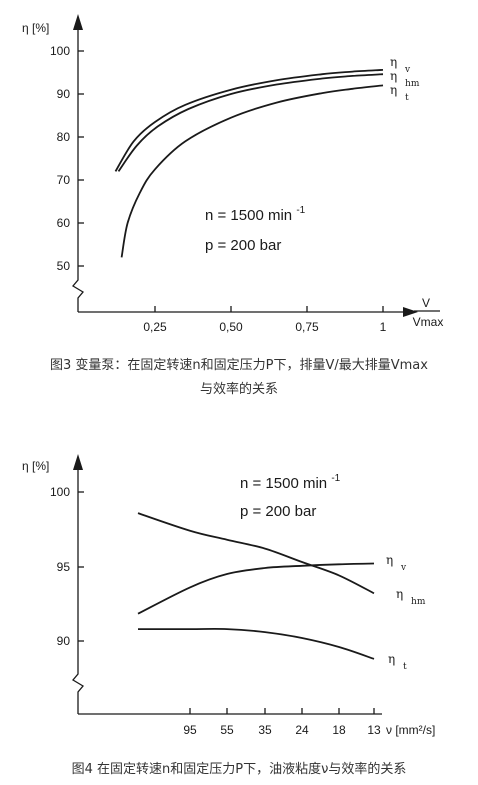 The width and height of the screenshot is (478, 785). Describe the element at coordinates (265, 320) in the screenshot. I see `x-ticks: 0,25 0,50 0,75 1` at that location.